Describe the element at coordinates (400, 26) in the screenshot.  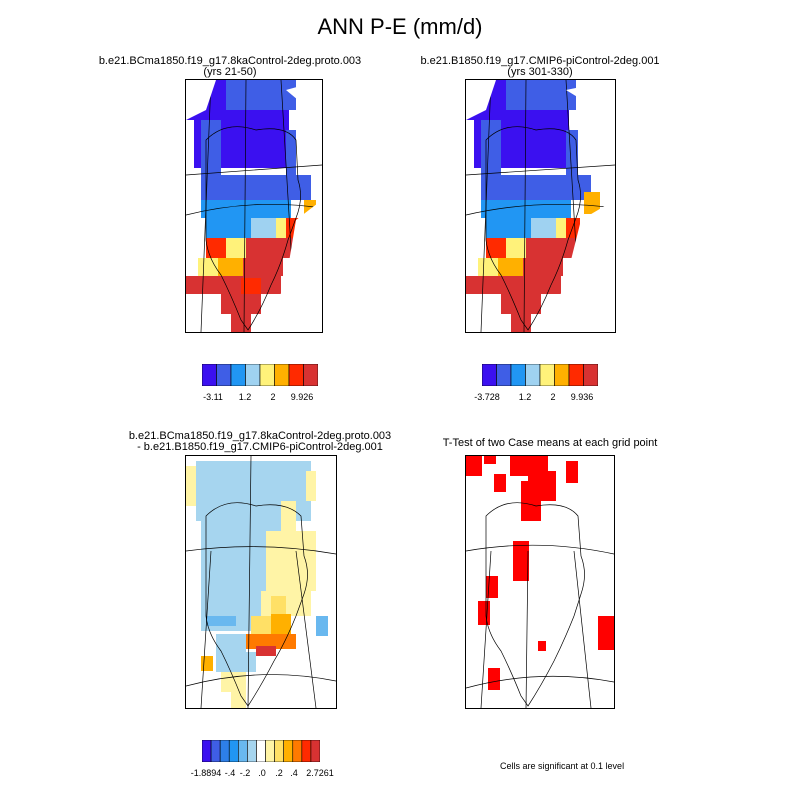
I see `page-title: ANN P-E (mm/d)` at that location.